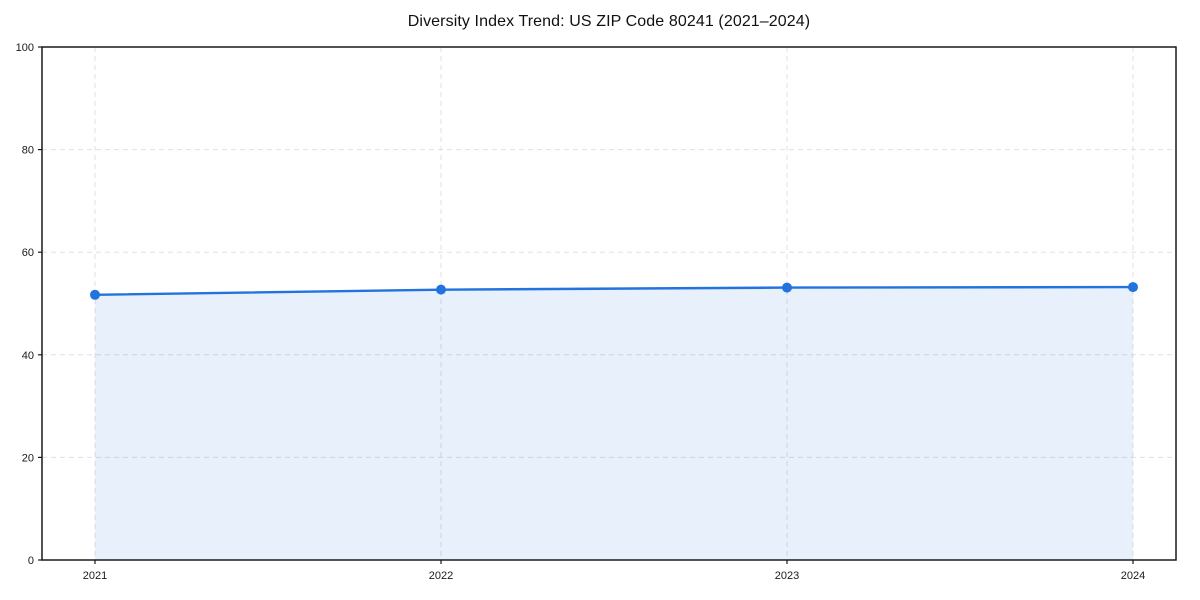 This screenshot has width=1200, height=600. Describe the element at coordinates (441, 576) in the screenshot. I see `x-tick-label: 2022` at that location.